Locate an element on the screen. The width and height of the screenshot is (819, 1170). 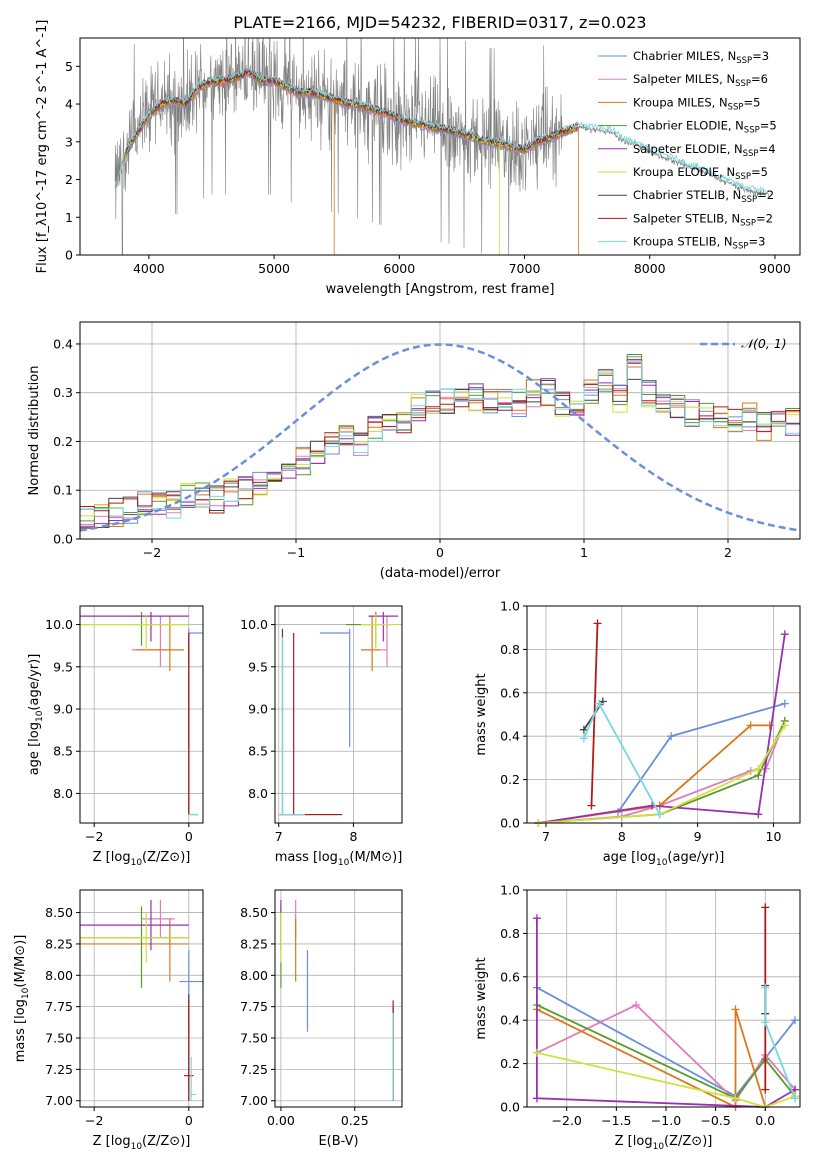
legend-label: Kroupa ELODIE, NSSP=5 is located at coordinates (700, 173).